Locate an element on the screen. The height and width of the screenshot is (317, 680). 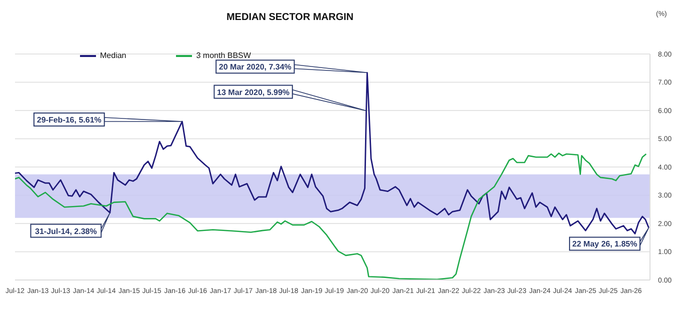
chart-title: MEDIAN SECTOR MARGIN is located at coordinates (290, 17).